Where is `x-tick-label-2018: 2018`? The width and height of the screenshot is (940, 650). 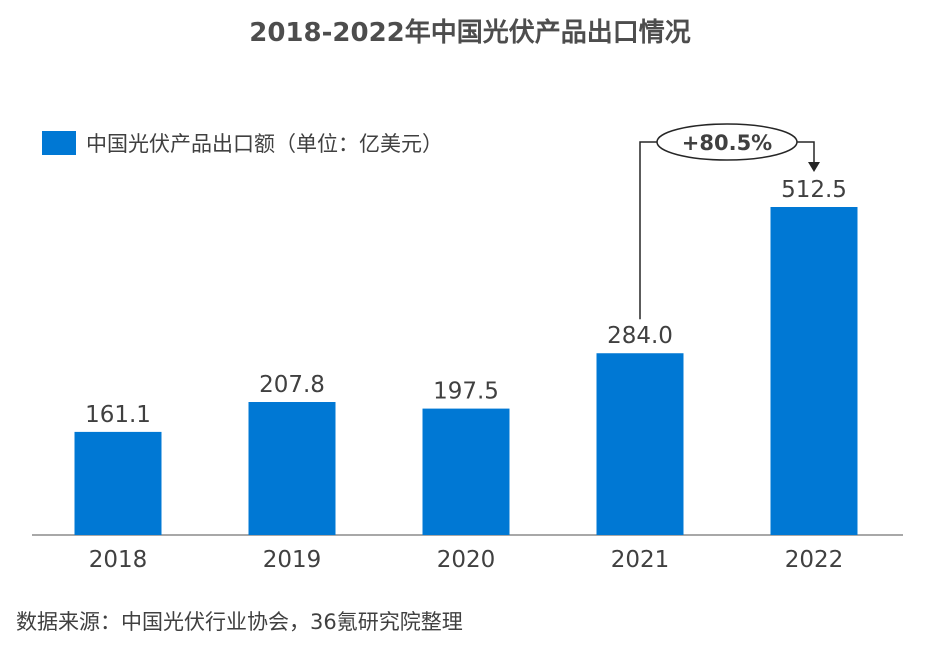
x-tick-label-2018: 2018 is located at coordinates (118, 560).